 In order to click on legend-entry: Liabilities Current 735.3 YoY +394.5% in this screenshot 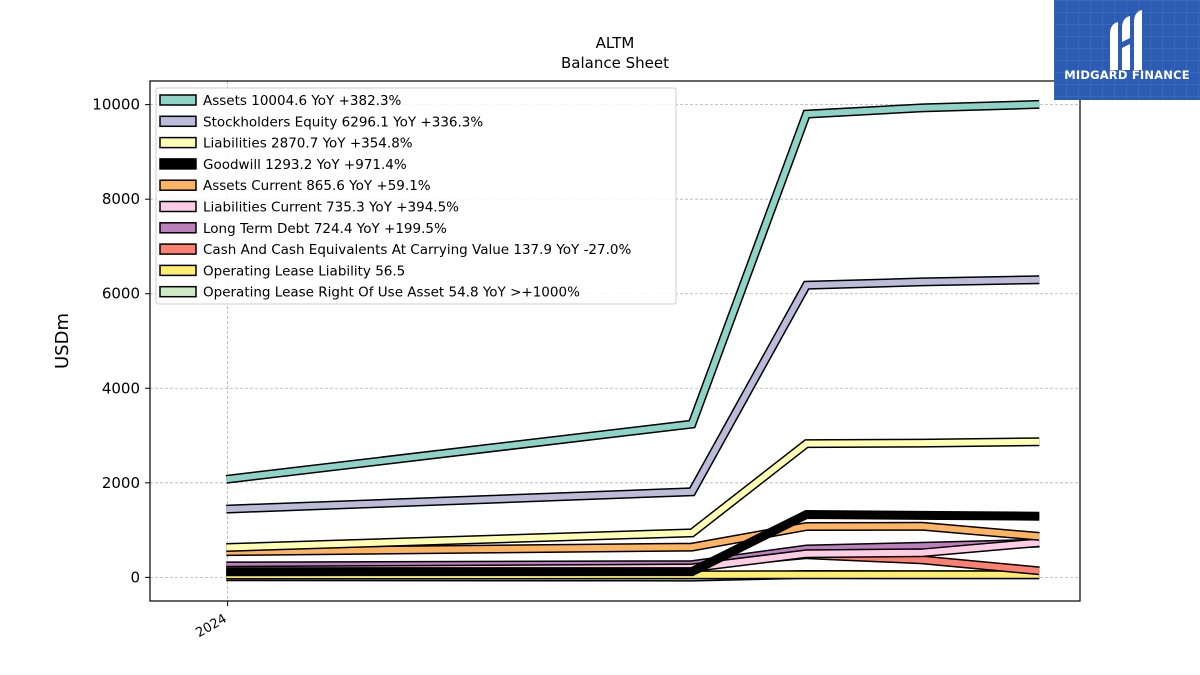, I will do `click(331, 208)`.